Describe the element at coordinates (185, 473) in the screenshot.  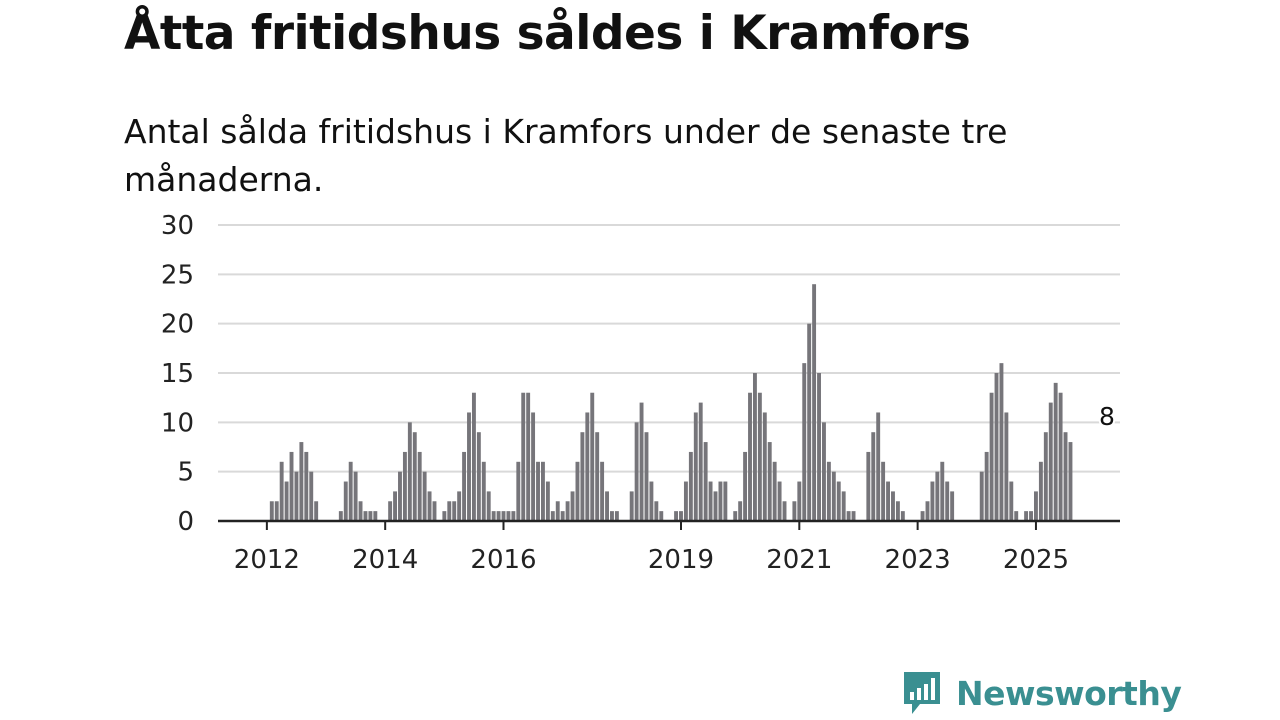
I see `y-tick-label: 5` at that location.